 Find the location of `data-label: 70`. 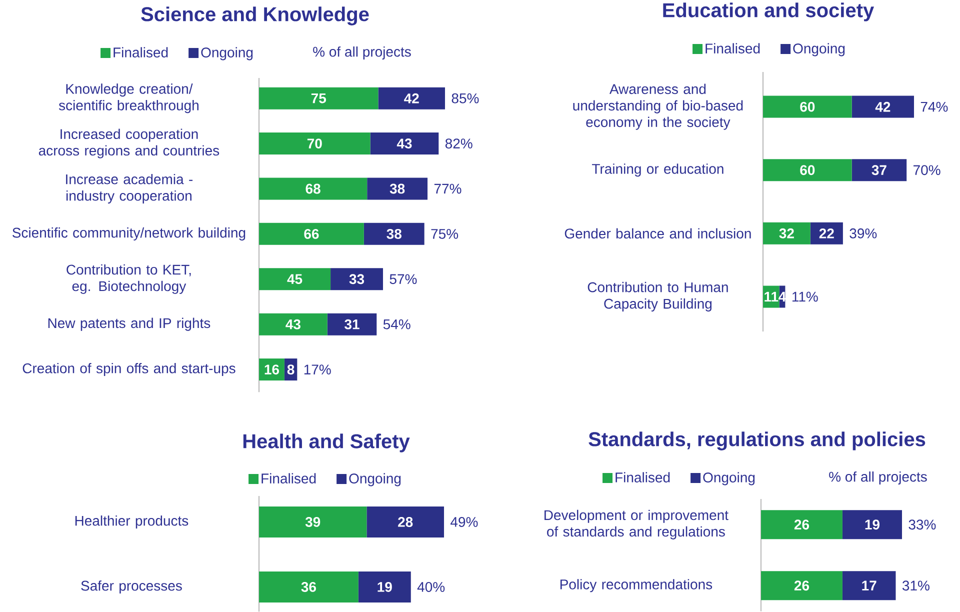

data-label: 70 is located at coordinates (314, 143).